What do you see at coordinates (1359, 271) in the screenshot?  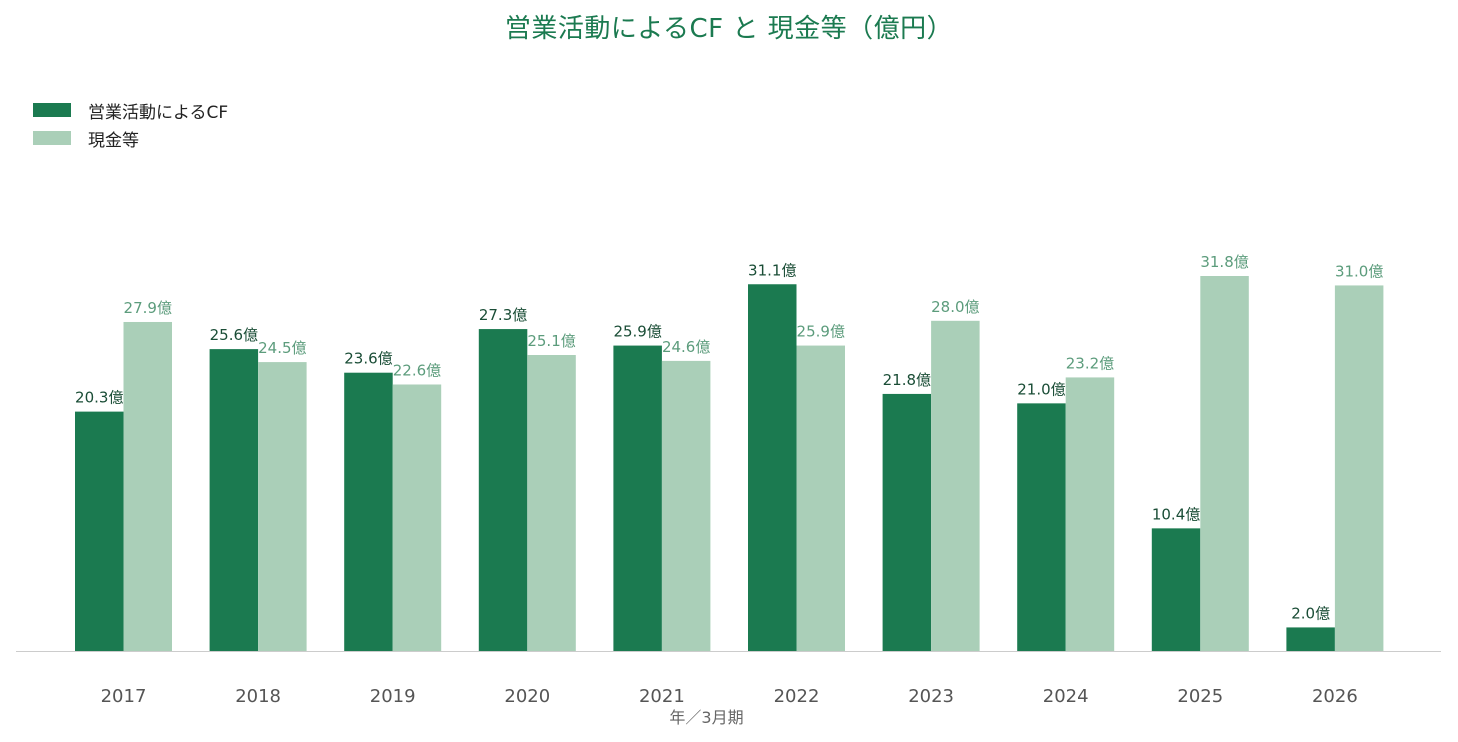 I see `data-label-cash-2026: 31.0億` at bounding box center [1359, 271].